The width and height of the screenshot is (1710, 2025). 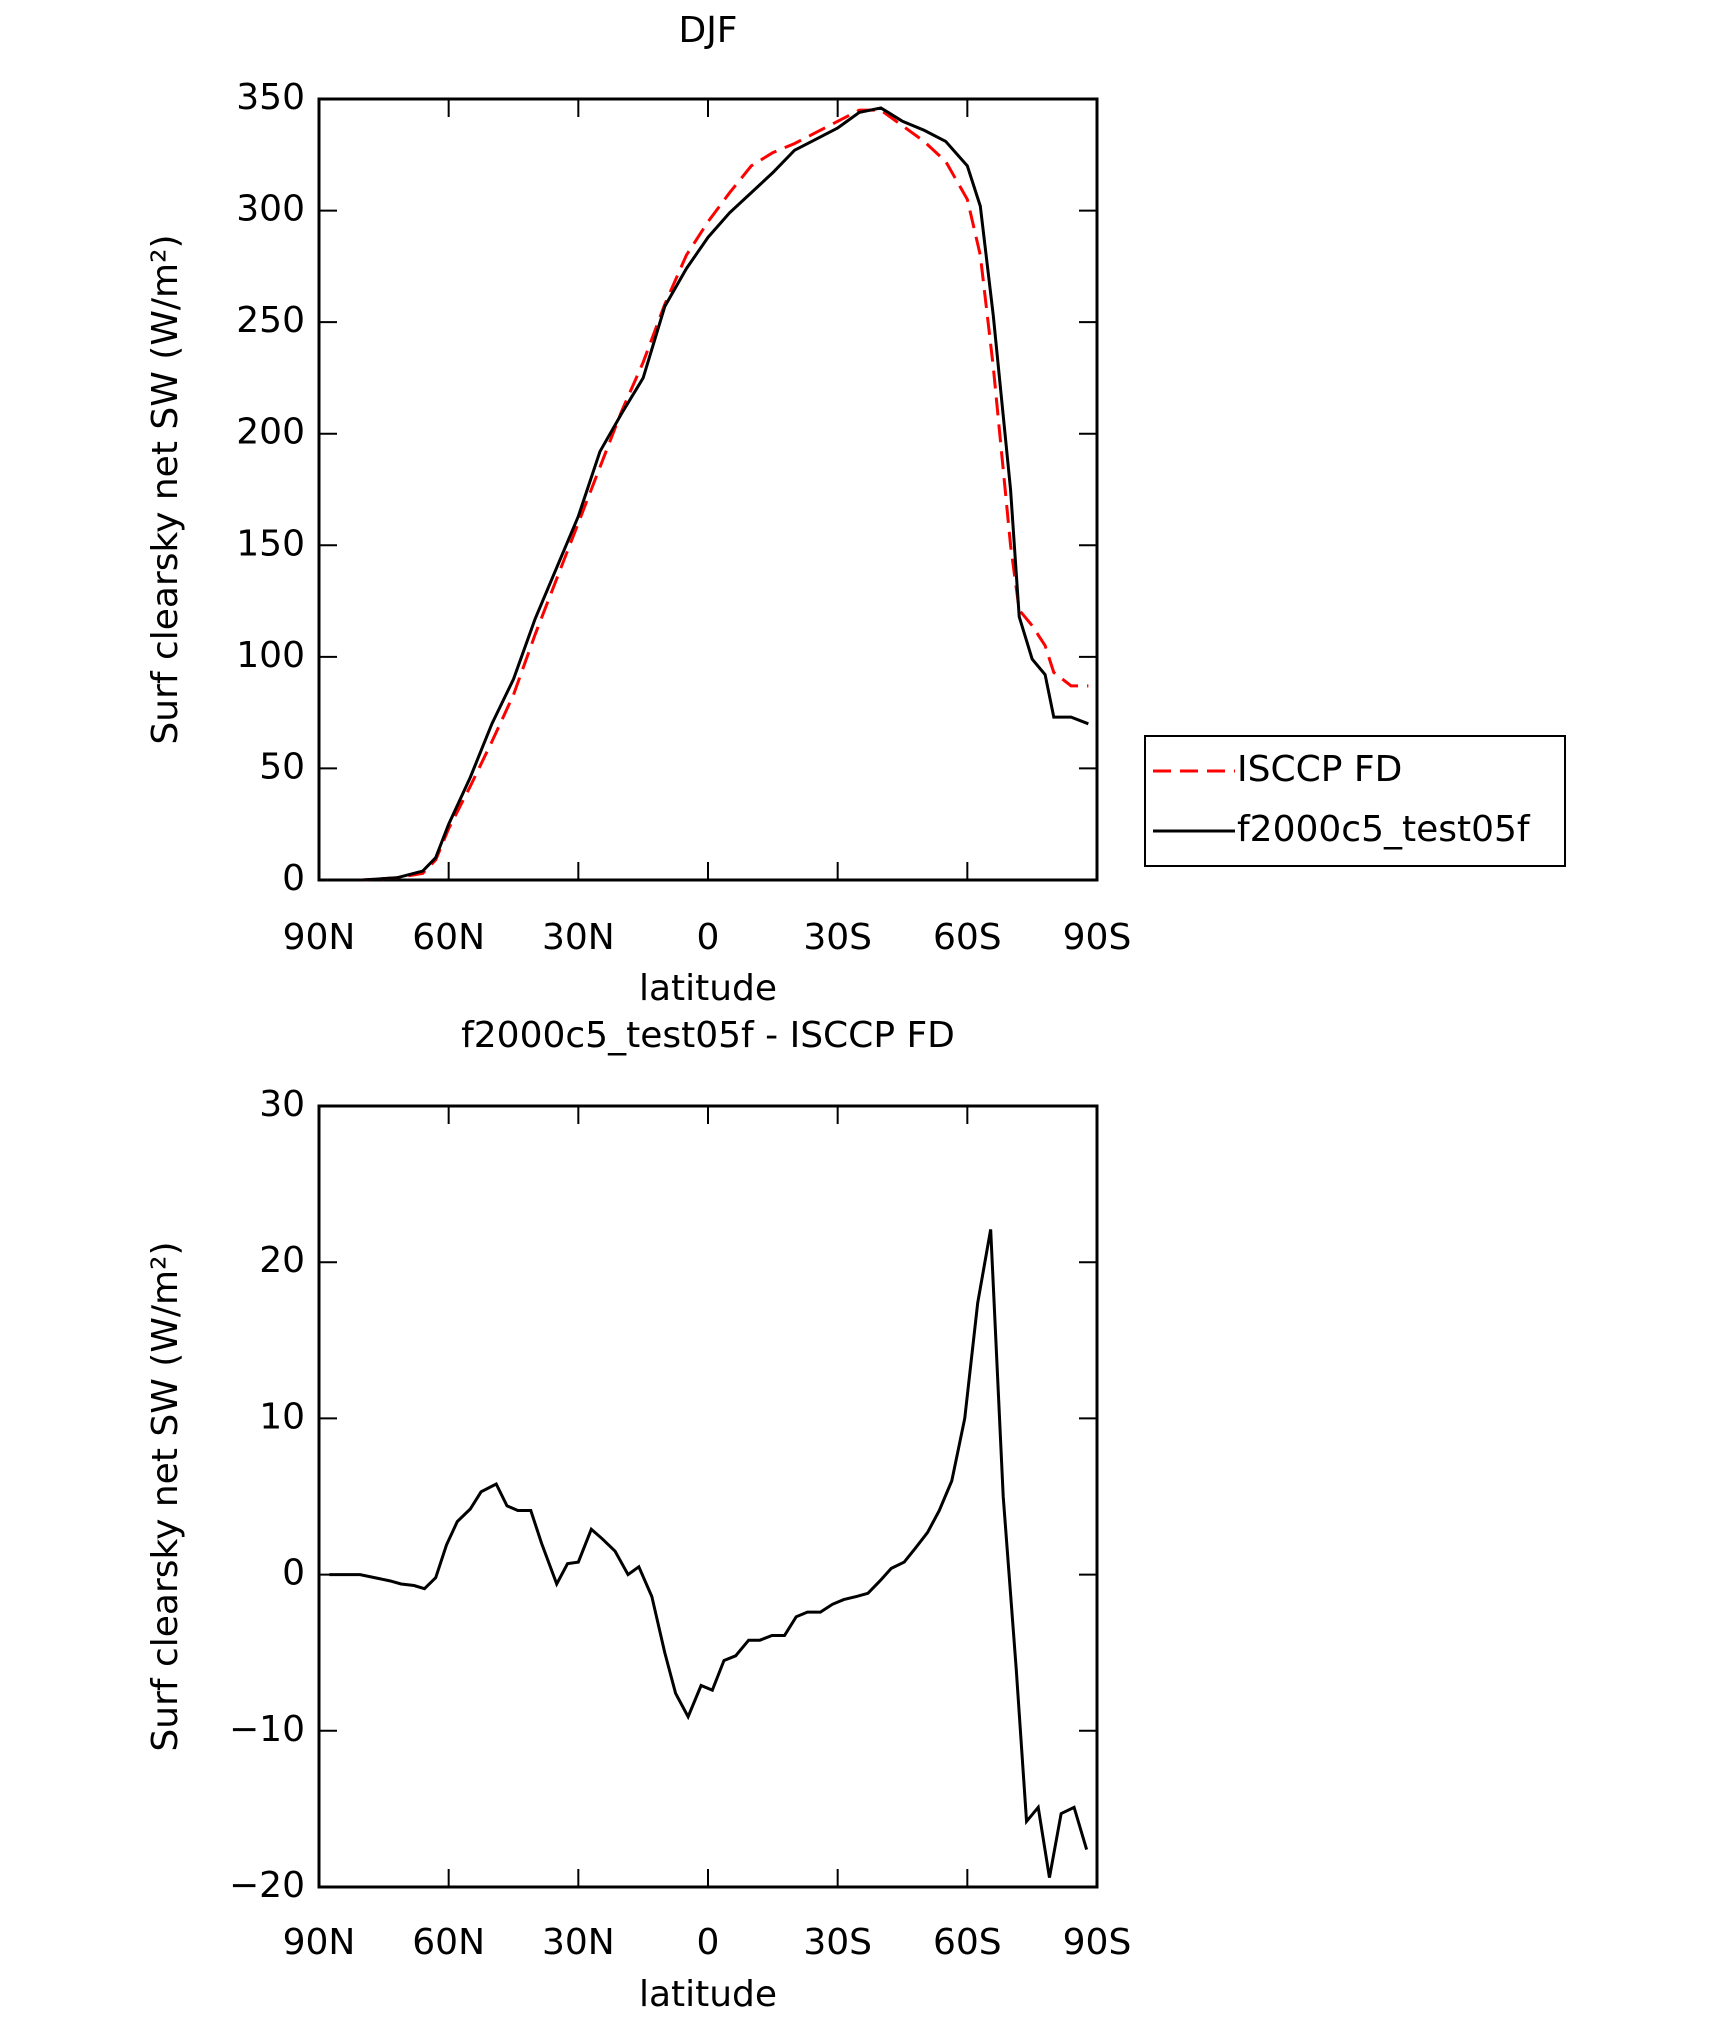 What do you see at coordinates (709, 1553) in the screenshot?
I see `data-line` at bounding box center [709, 1553].